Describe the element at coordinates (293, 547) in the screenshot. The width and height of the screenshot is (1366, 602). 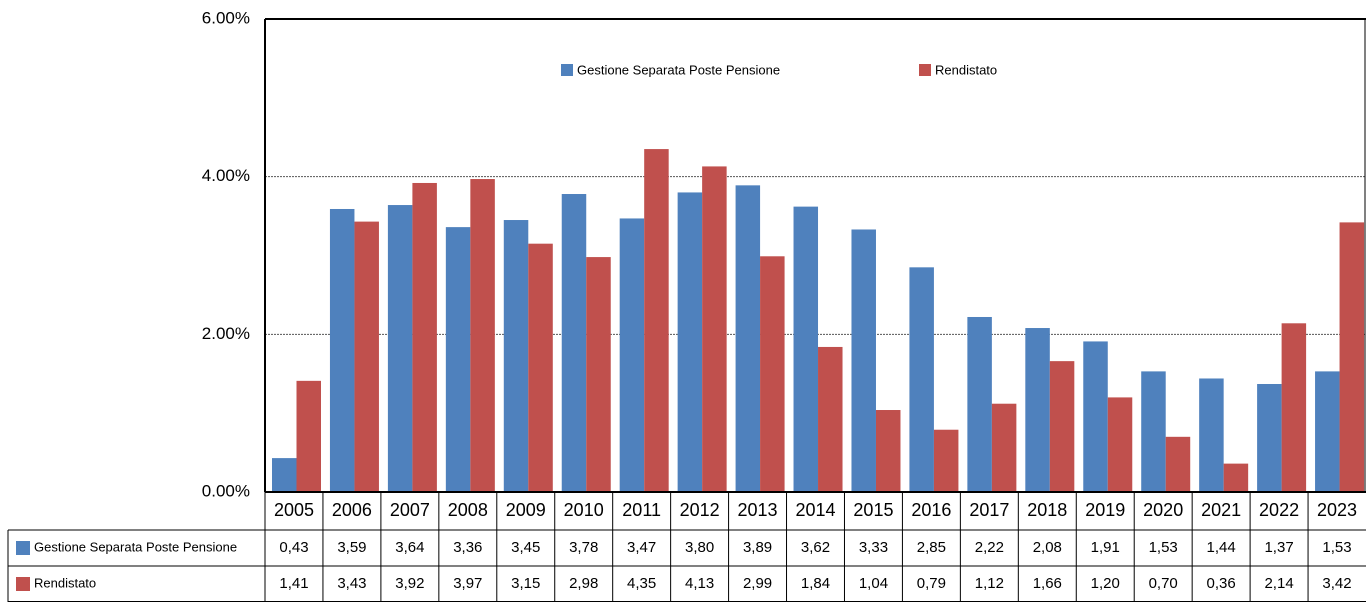
I see `table-value: 0,43` at that location.